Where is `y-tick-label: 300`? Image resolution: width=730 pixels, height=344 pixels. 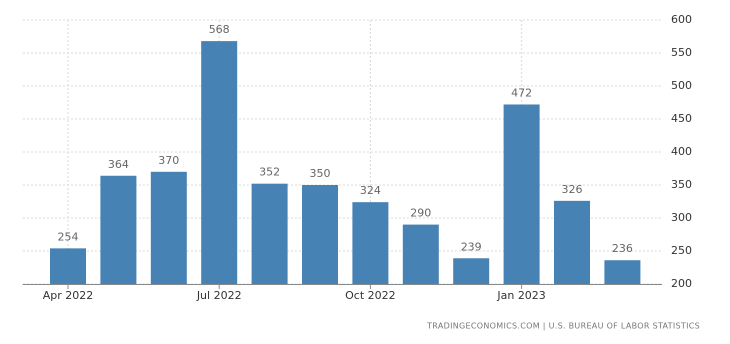
y-tick-label: 300 is located at coordinates (681, 217).